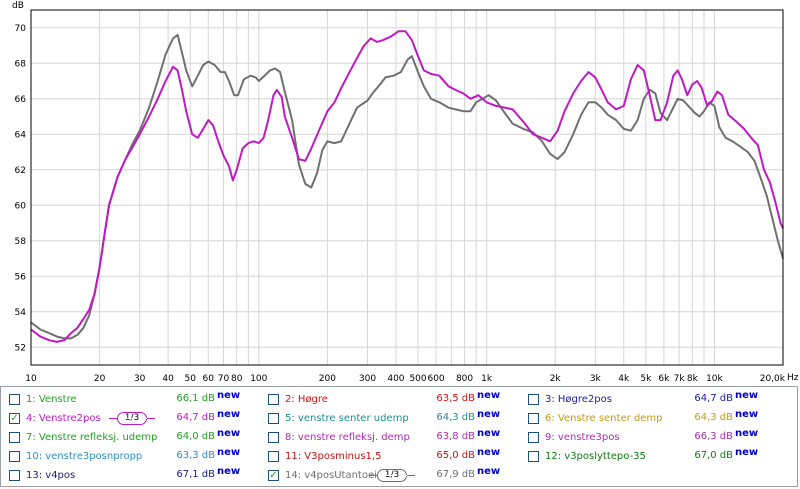 The height and width of the screenshot is (489, 800). What do you see at coordinates (773, 379) in the screenshot?
I see `x-tick-label: 20,0k` at bounding box center [773, 379].